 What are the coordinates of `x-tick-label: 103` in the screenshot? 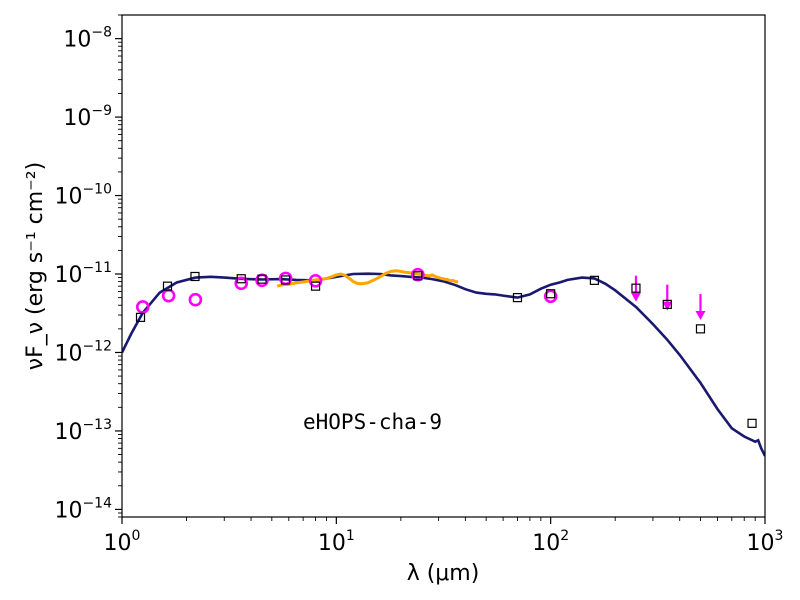 It's located at (765, 542).